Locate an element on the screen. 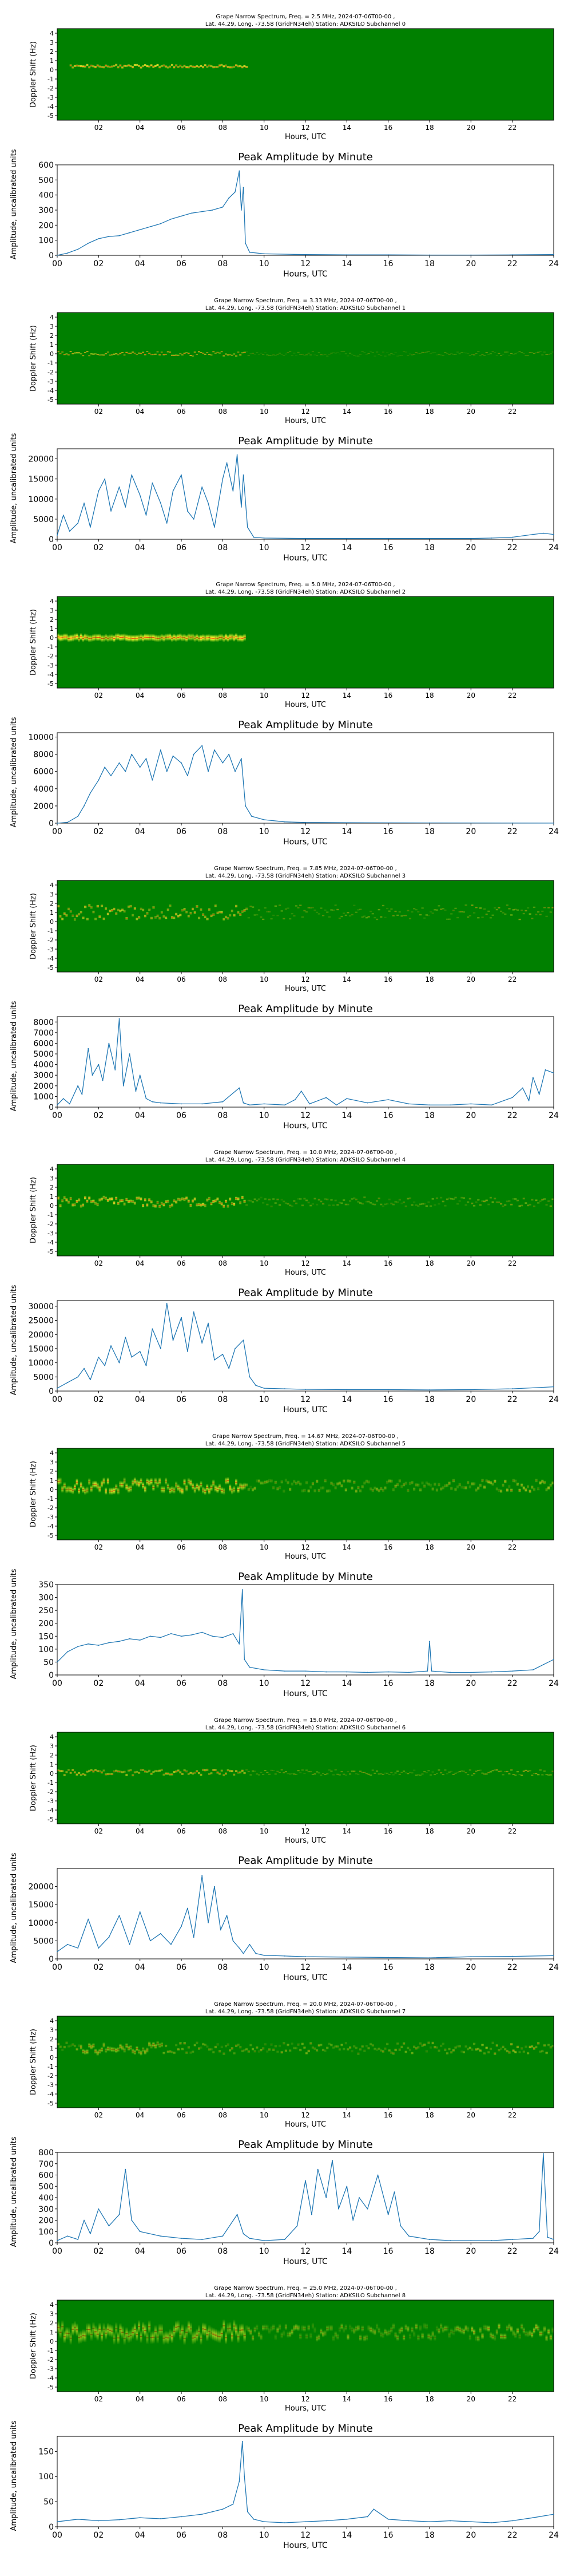 This screenshot has height=2576, width=572. x-tick-label: 12 is located at coordinates (305, 979).